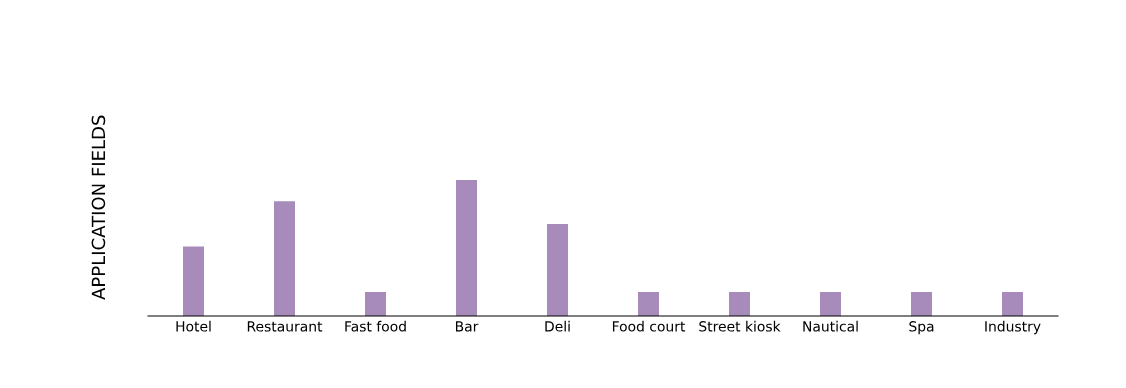 The width and height of the screenshot is (1126, 388). What do you see at coordinates (285, 326) in the screenshot?
I see `x-tick-label: Restaurant` at bounding box center [285, 326].